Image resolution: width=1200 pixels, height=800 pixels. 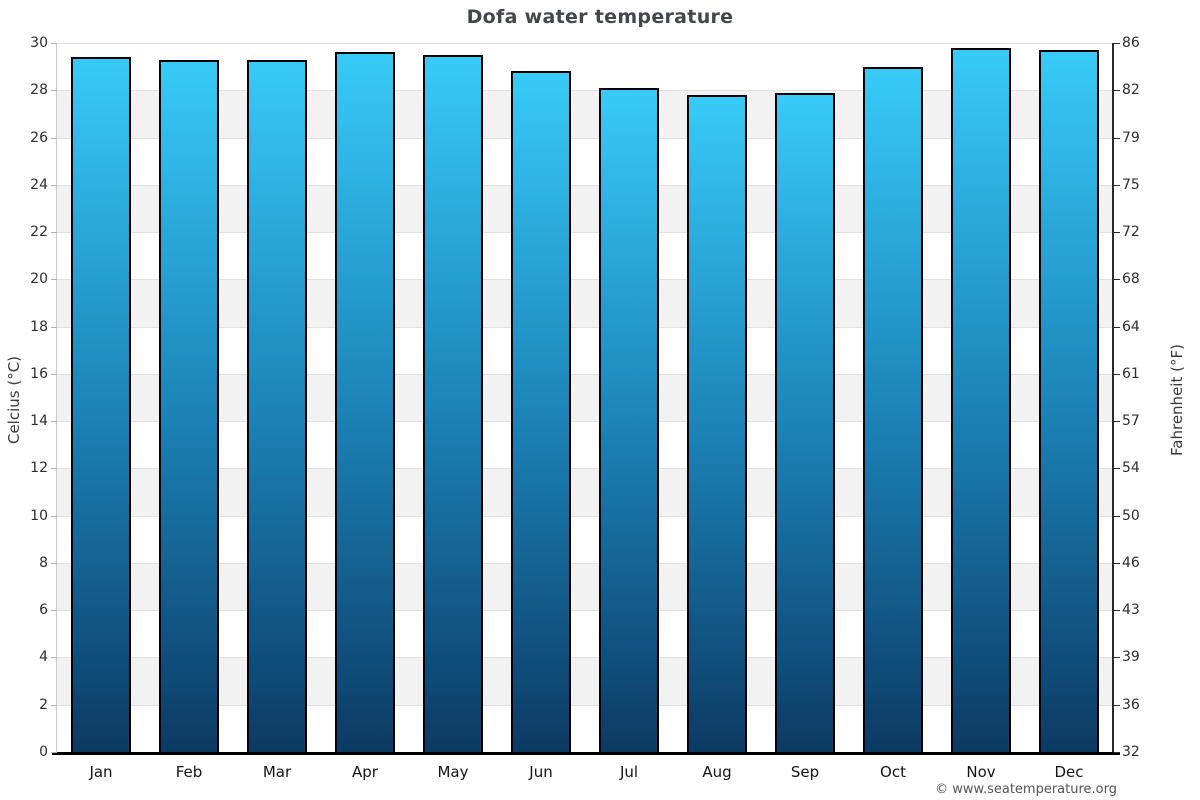 What do you see at coordinates (1131, 137) in the screenshot?
I see `y-tick-label-right: 79` at bounding box center [1131, 137].